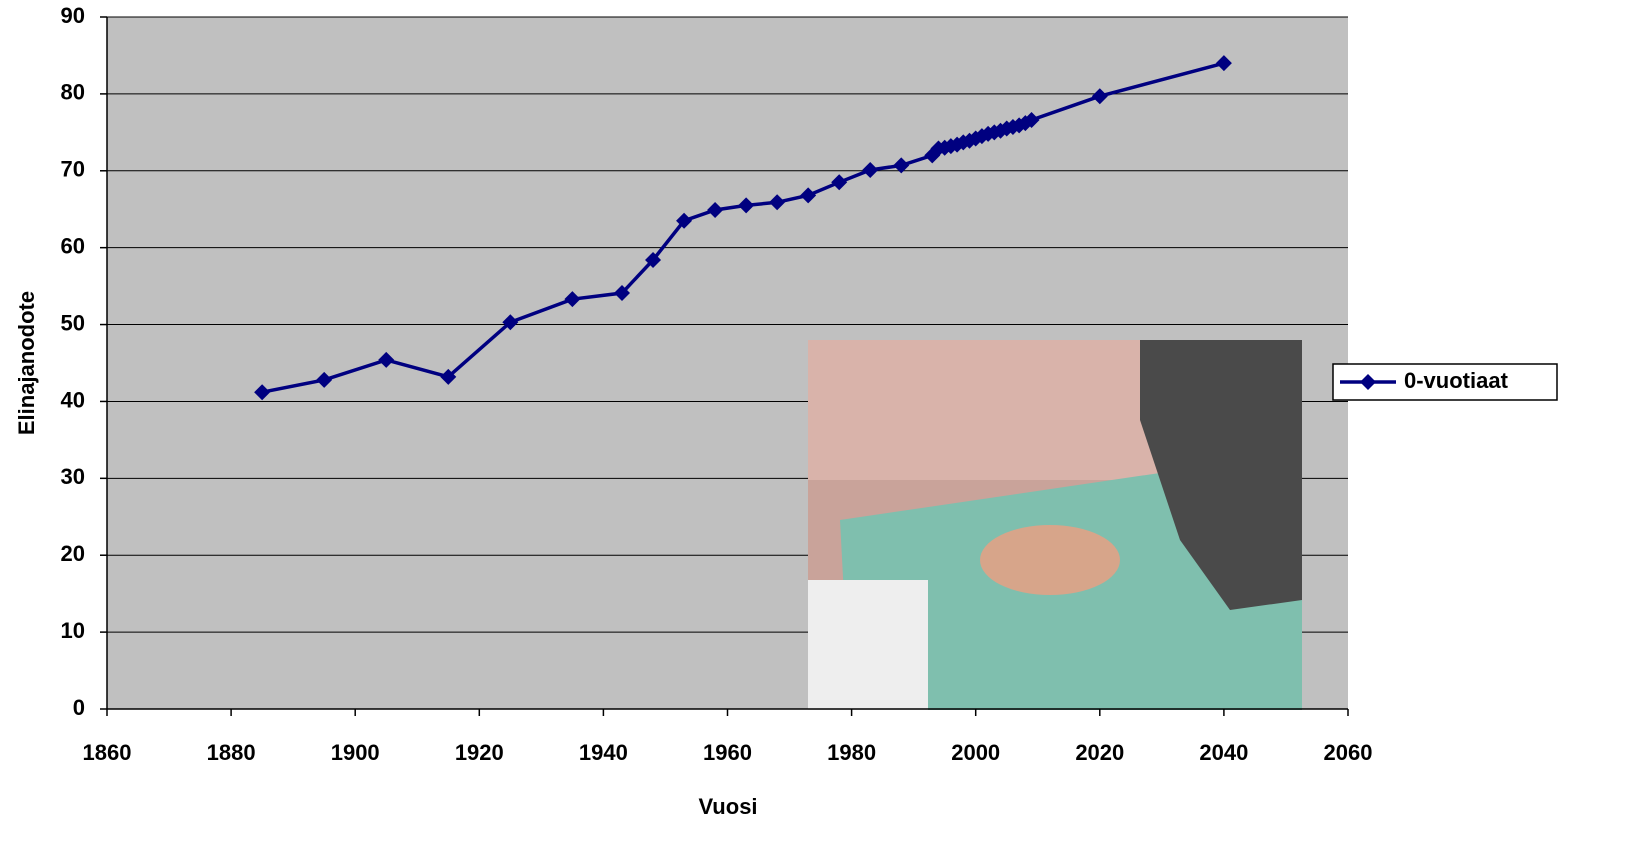 Image resolution: width=1632 pixels, height=853 pixels. I want to click on x-tick-label: 1960, so click(727, 752).